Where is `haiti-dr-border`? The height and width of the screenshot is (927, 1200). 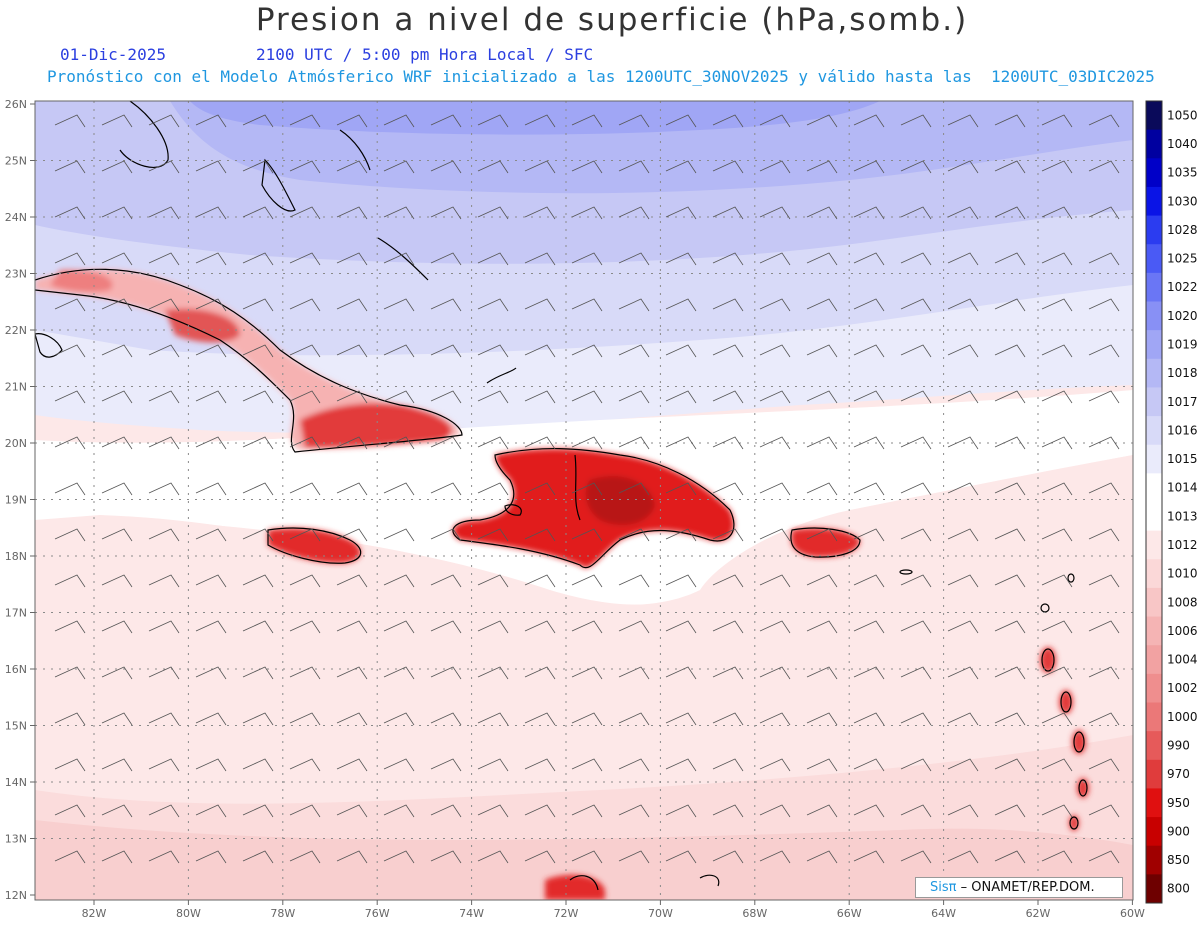 haiti-dr-border is located at coordinates (577, 487).